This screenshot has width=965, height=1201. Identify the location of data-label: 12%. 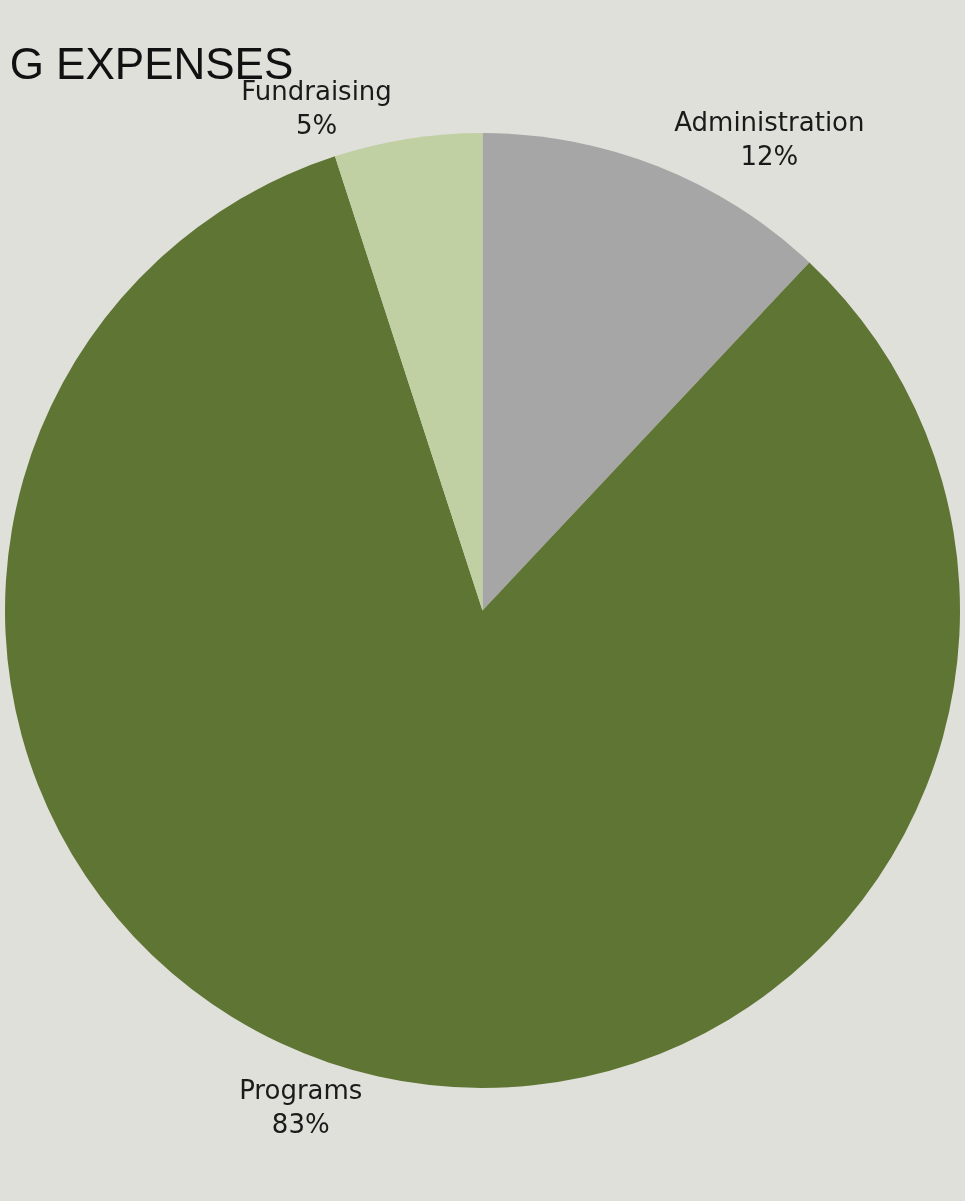
(769, 155).